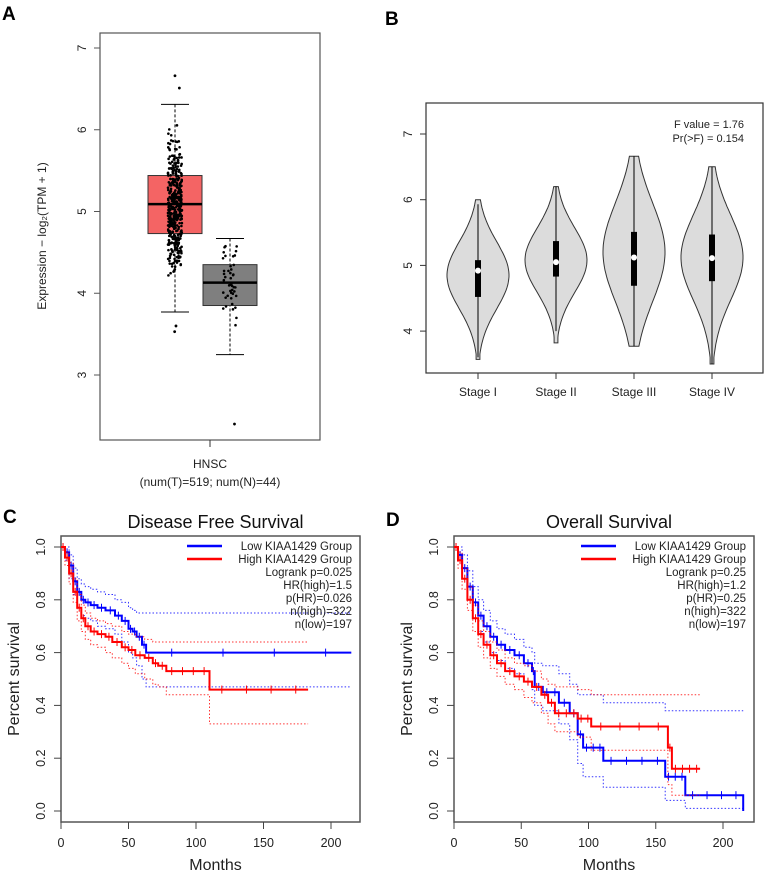  Describe the element at coordinates (42, 235) in the screenshot. I see `y-axis-label: Expression − log₂(TPM + 1)` at that location.